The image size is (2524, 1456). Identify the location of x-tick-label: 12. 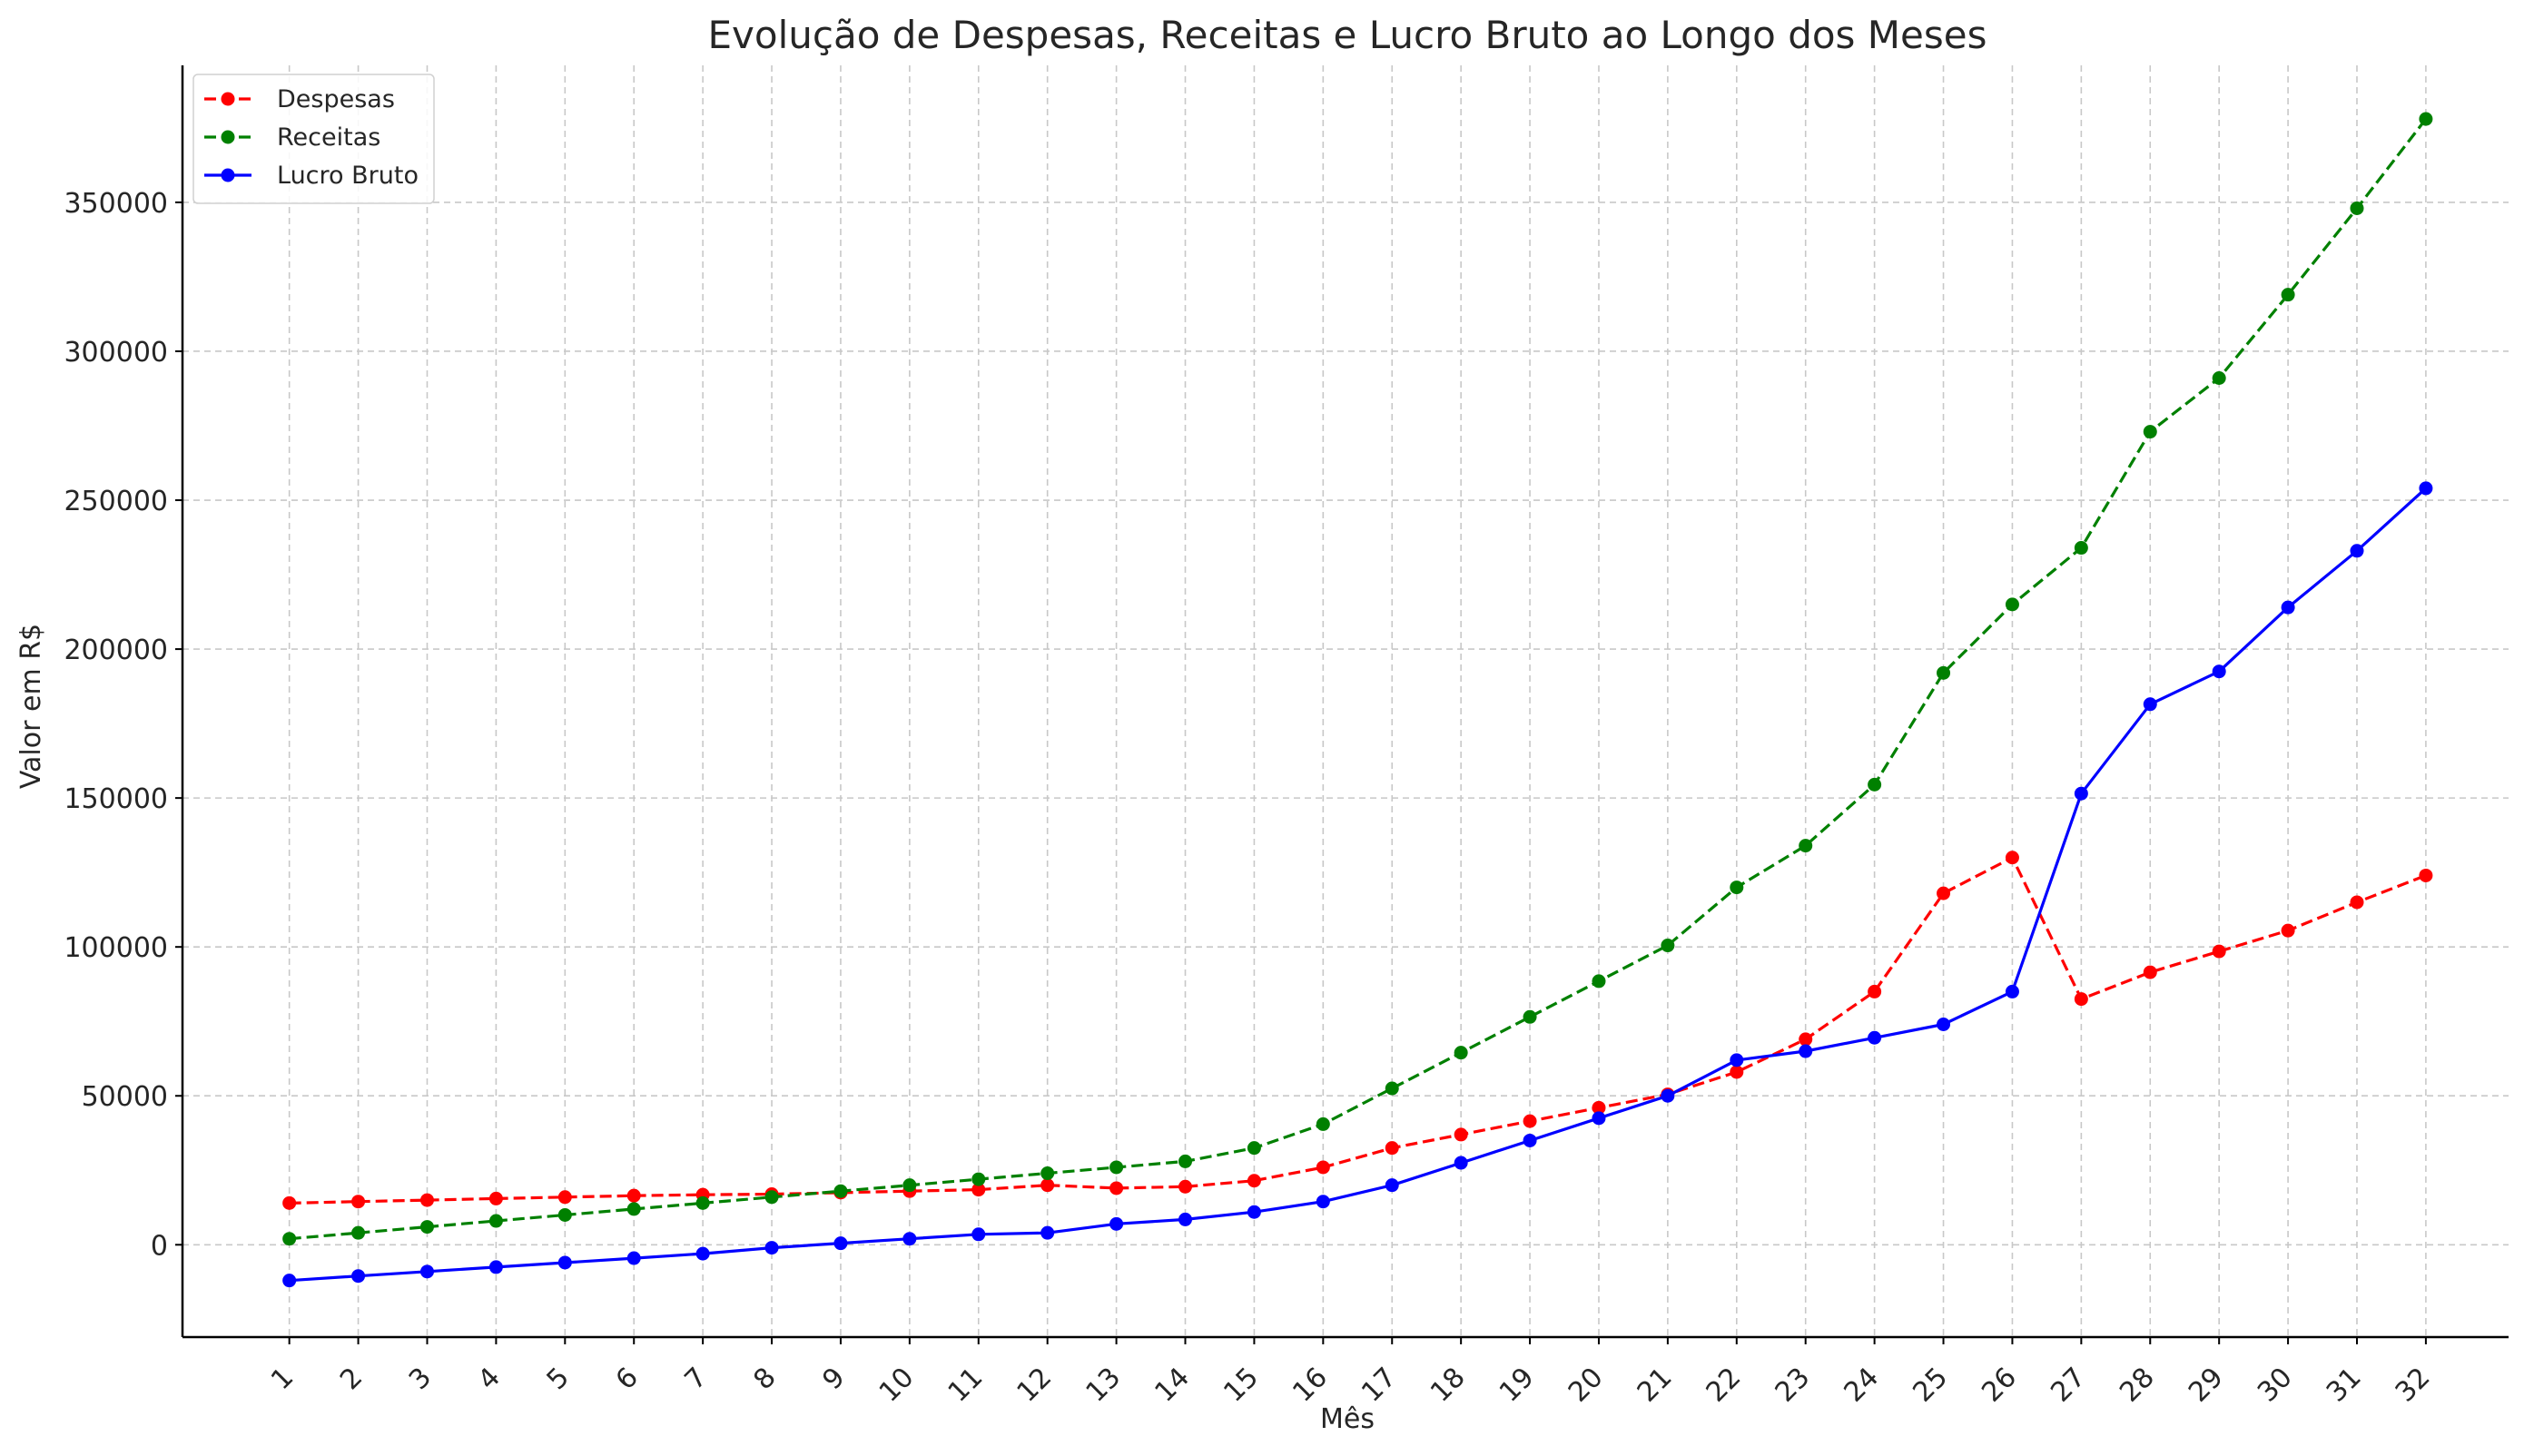
(1035, 1385).